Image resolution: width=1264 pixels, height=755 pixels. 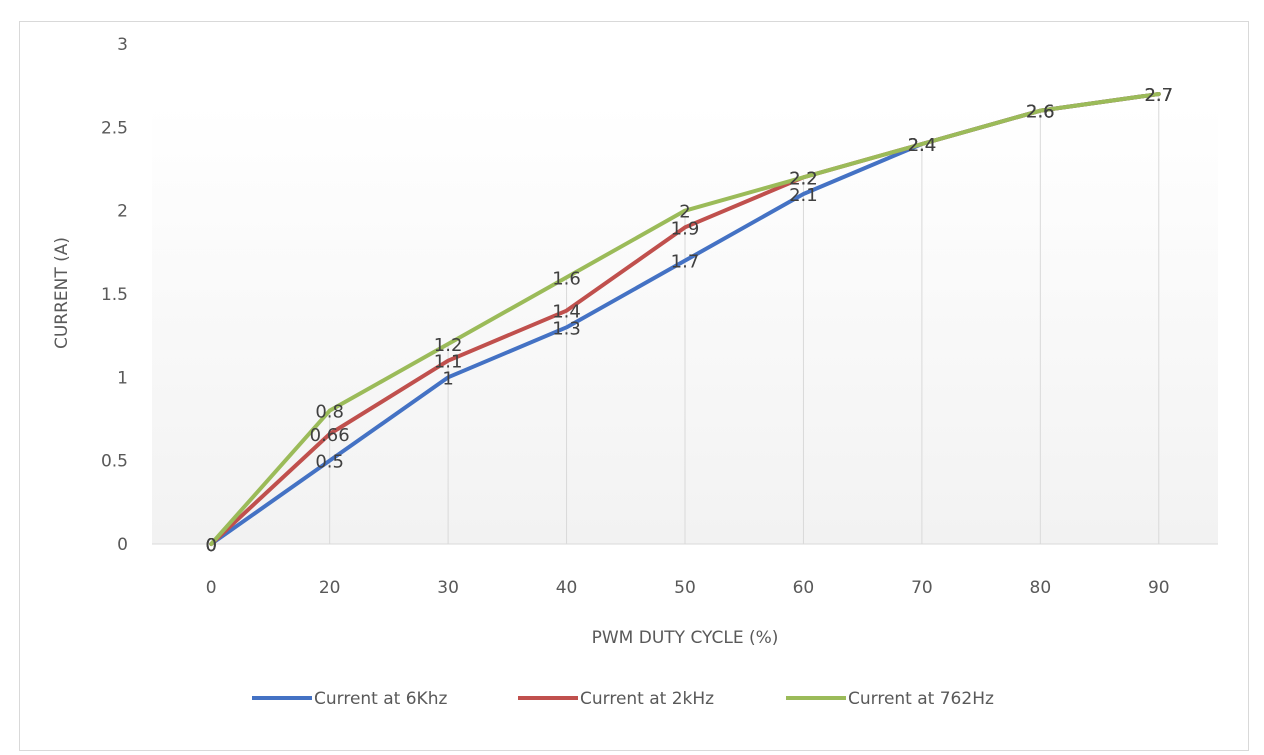 I want to click on y-tick-label: 1, so click(x=122, y=378).